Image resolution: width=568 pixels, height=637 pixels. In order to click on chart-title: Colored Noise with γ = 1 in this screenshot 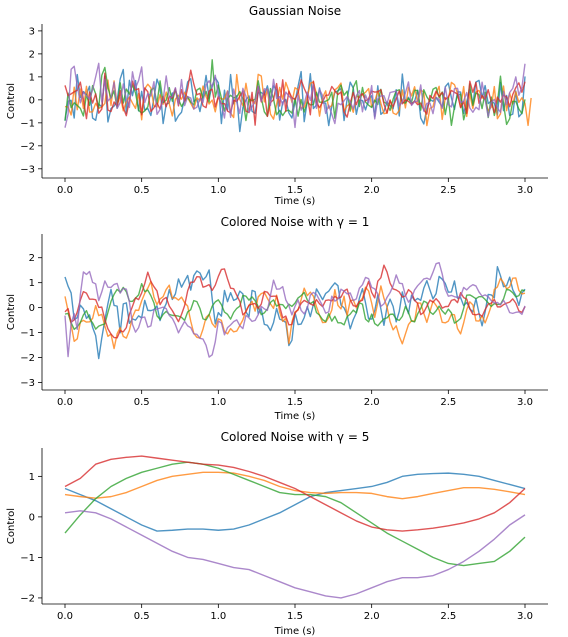, I will do `click(295, 222)`.